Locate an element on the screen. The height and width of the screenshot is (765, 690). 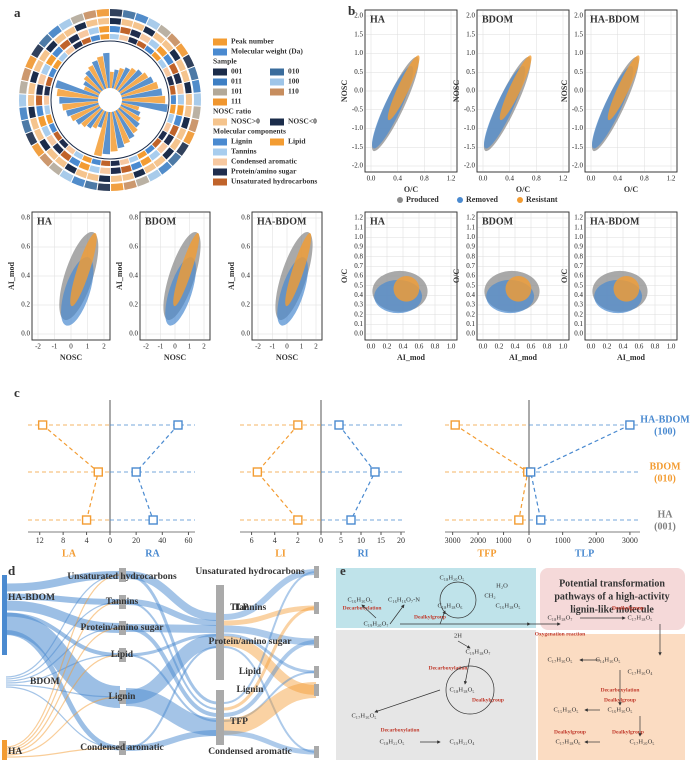
x-tick-label: -2 is located at coordinates (258, 347).